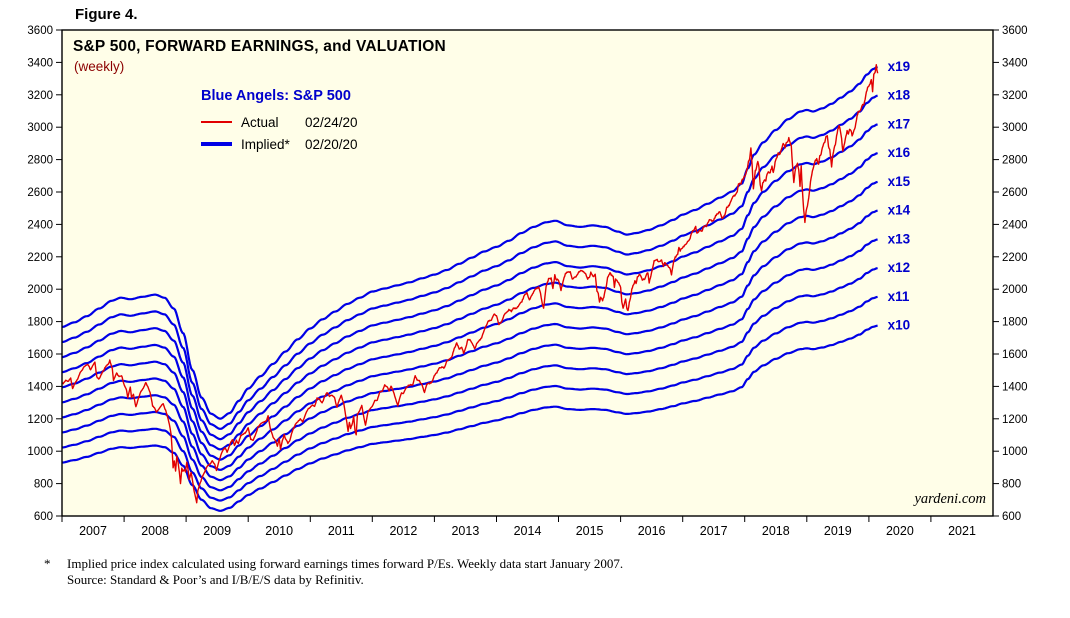 This screenshot has height=618, width=1070. I want to click on x-axis-ticks, so click(496, 519).